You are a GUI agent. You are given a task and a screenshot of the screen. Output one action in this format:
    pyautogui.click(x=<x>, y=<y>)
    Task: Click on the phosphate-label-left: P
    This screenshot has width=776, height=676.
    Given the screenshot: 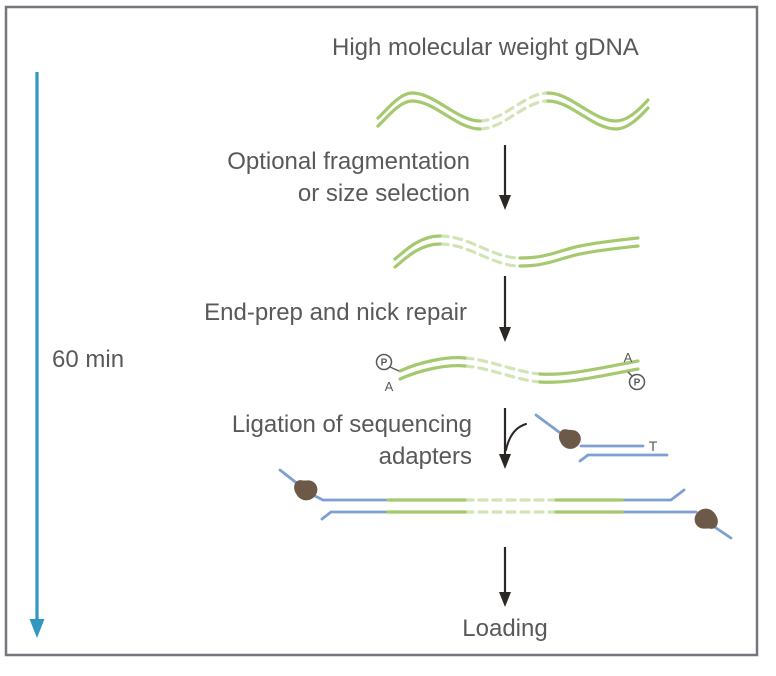 What is the action you would take?
    pyautogui.click(x=384, y=363)
    